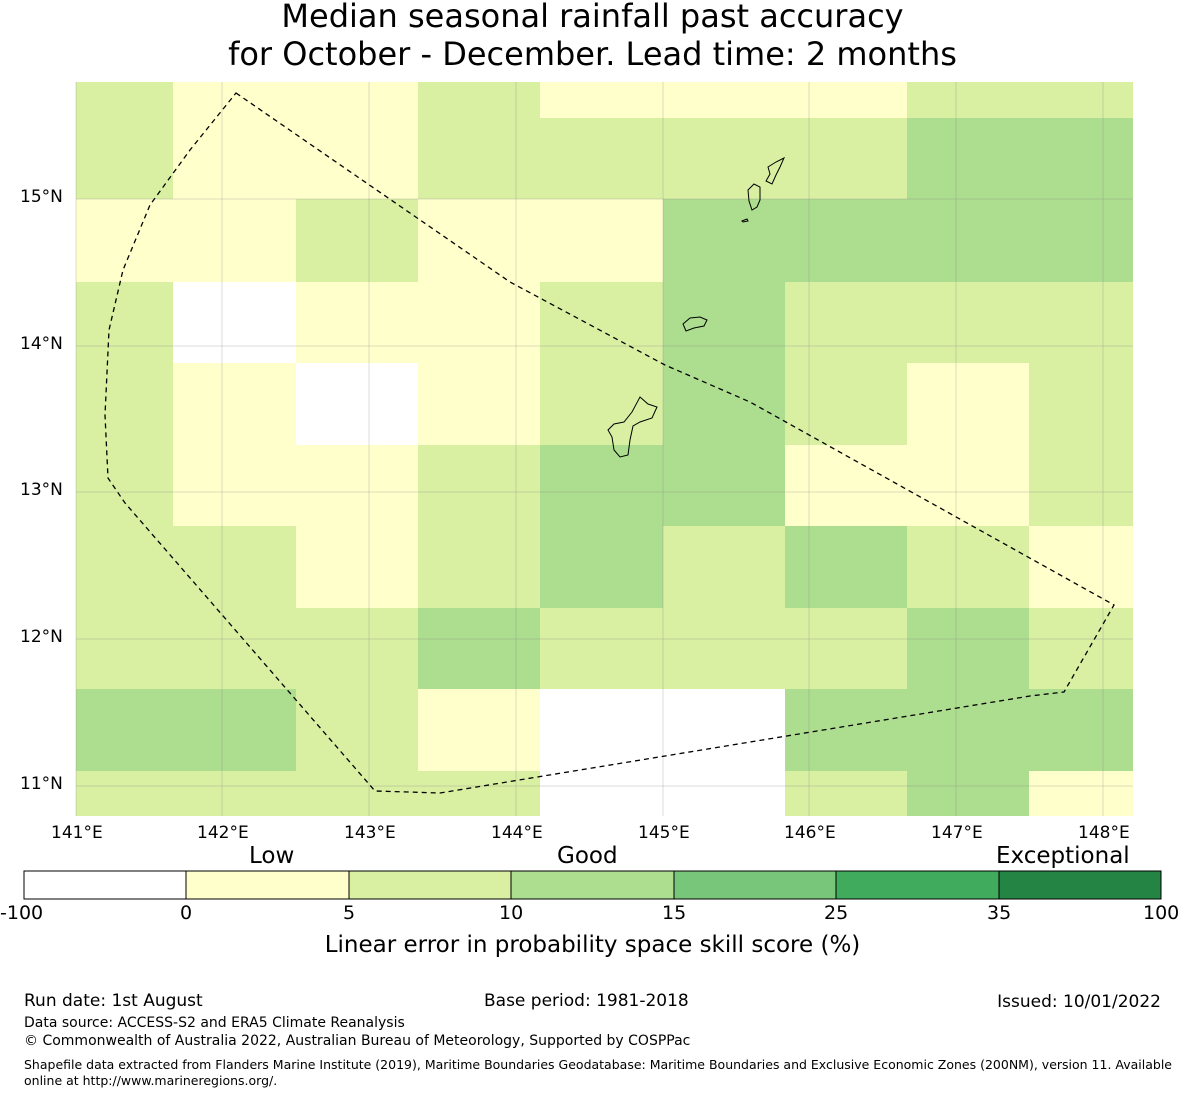 The height and width of the screenshot is (1095, 1185). I want to click on legend-category-good: Good, so click(587, 856).